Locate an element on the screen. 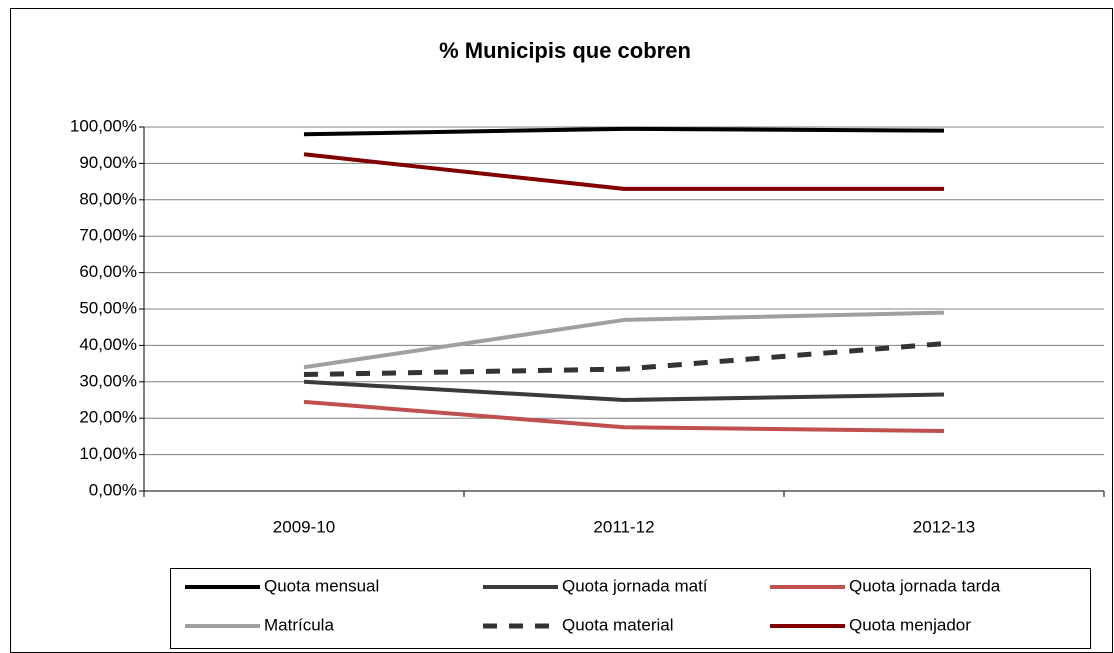  legend-box is located at coordinates (630, 608).